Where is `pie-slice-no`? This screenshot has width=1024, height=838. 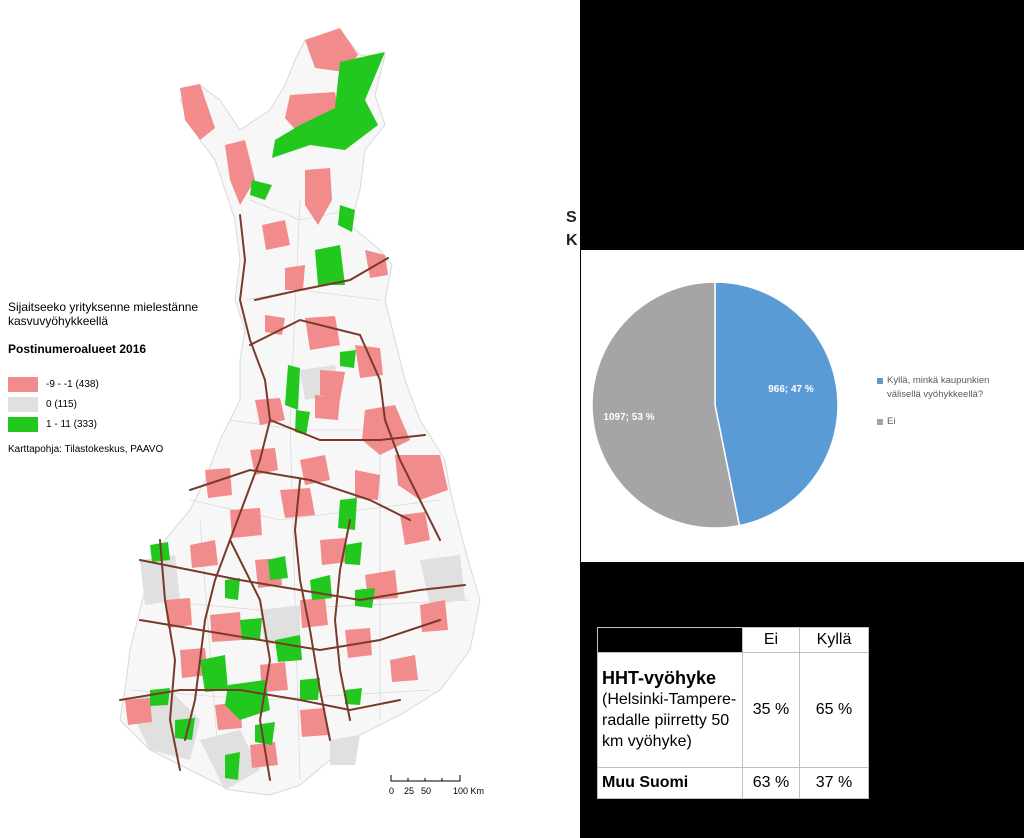 pie-slice-no is located at coordinates (666, 405).